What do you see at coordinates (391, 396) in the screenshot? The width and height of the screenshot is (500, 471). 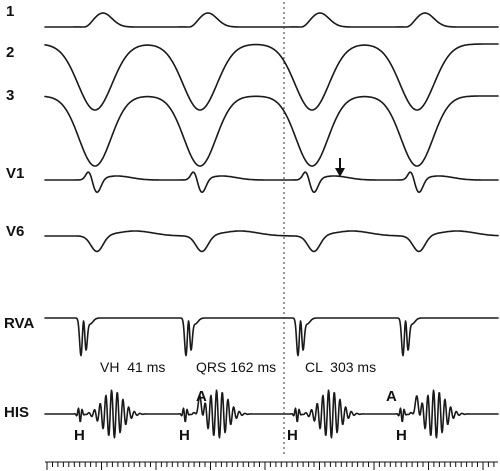 I see `a-marker-2: A` at bounding box center [391, 396].